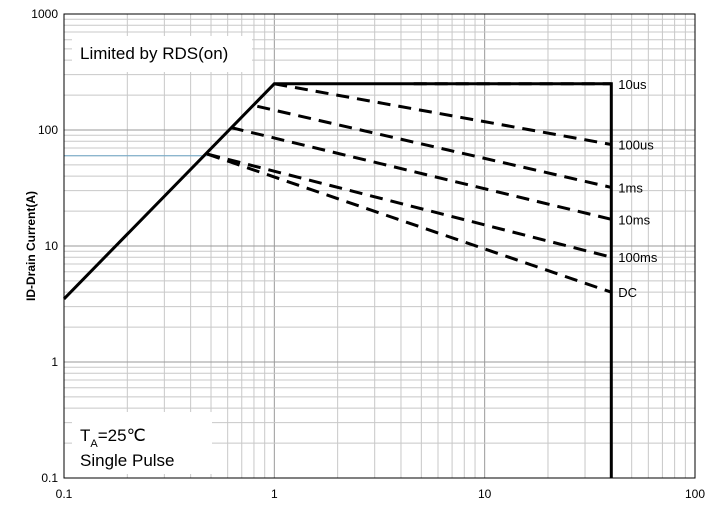 This screenshot has height=508, width=708. I want to click on curve-label-100ms: 100ms, so click(638, 257).